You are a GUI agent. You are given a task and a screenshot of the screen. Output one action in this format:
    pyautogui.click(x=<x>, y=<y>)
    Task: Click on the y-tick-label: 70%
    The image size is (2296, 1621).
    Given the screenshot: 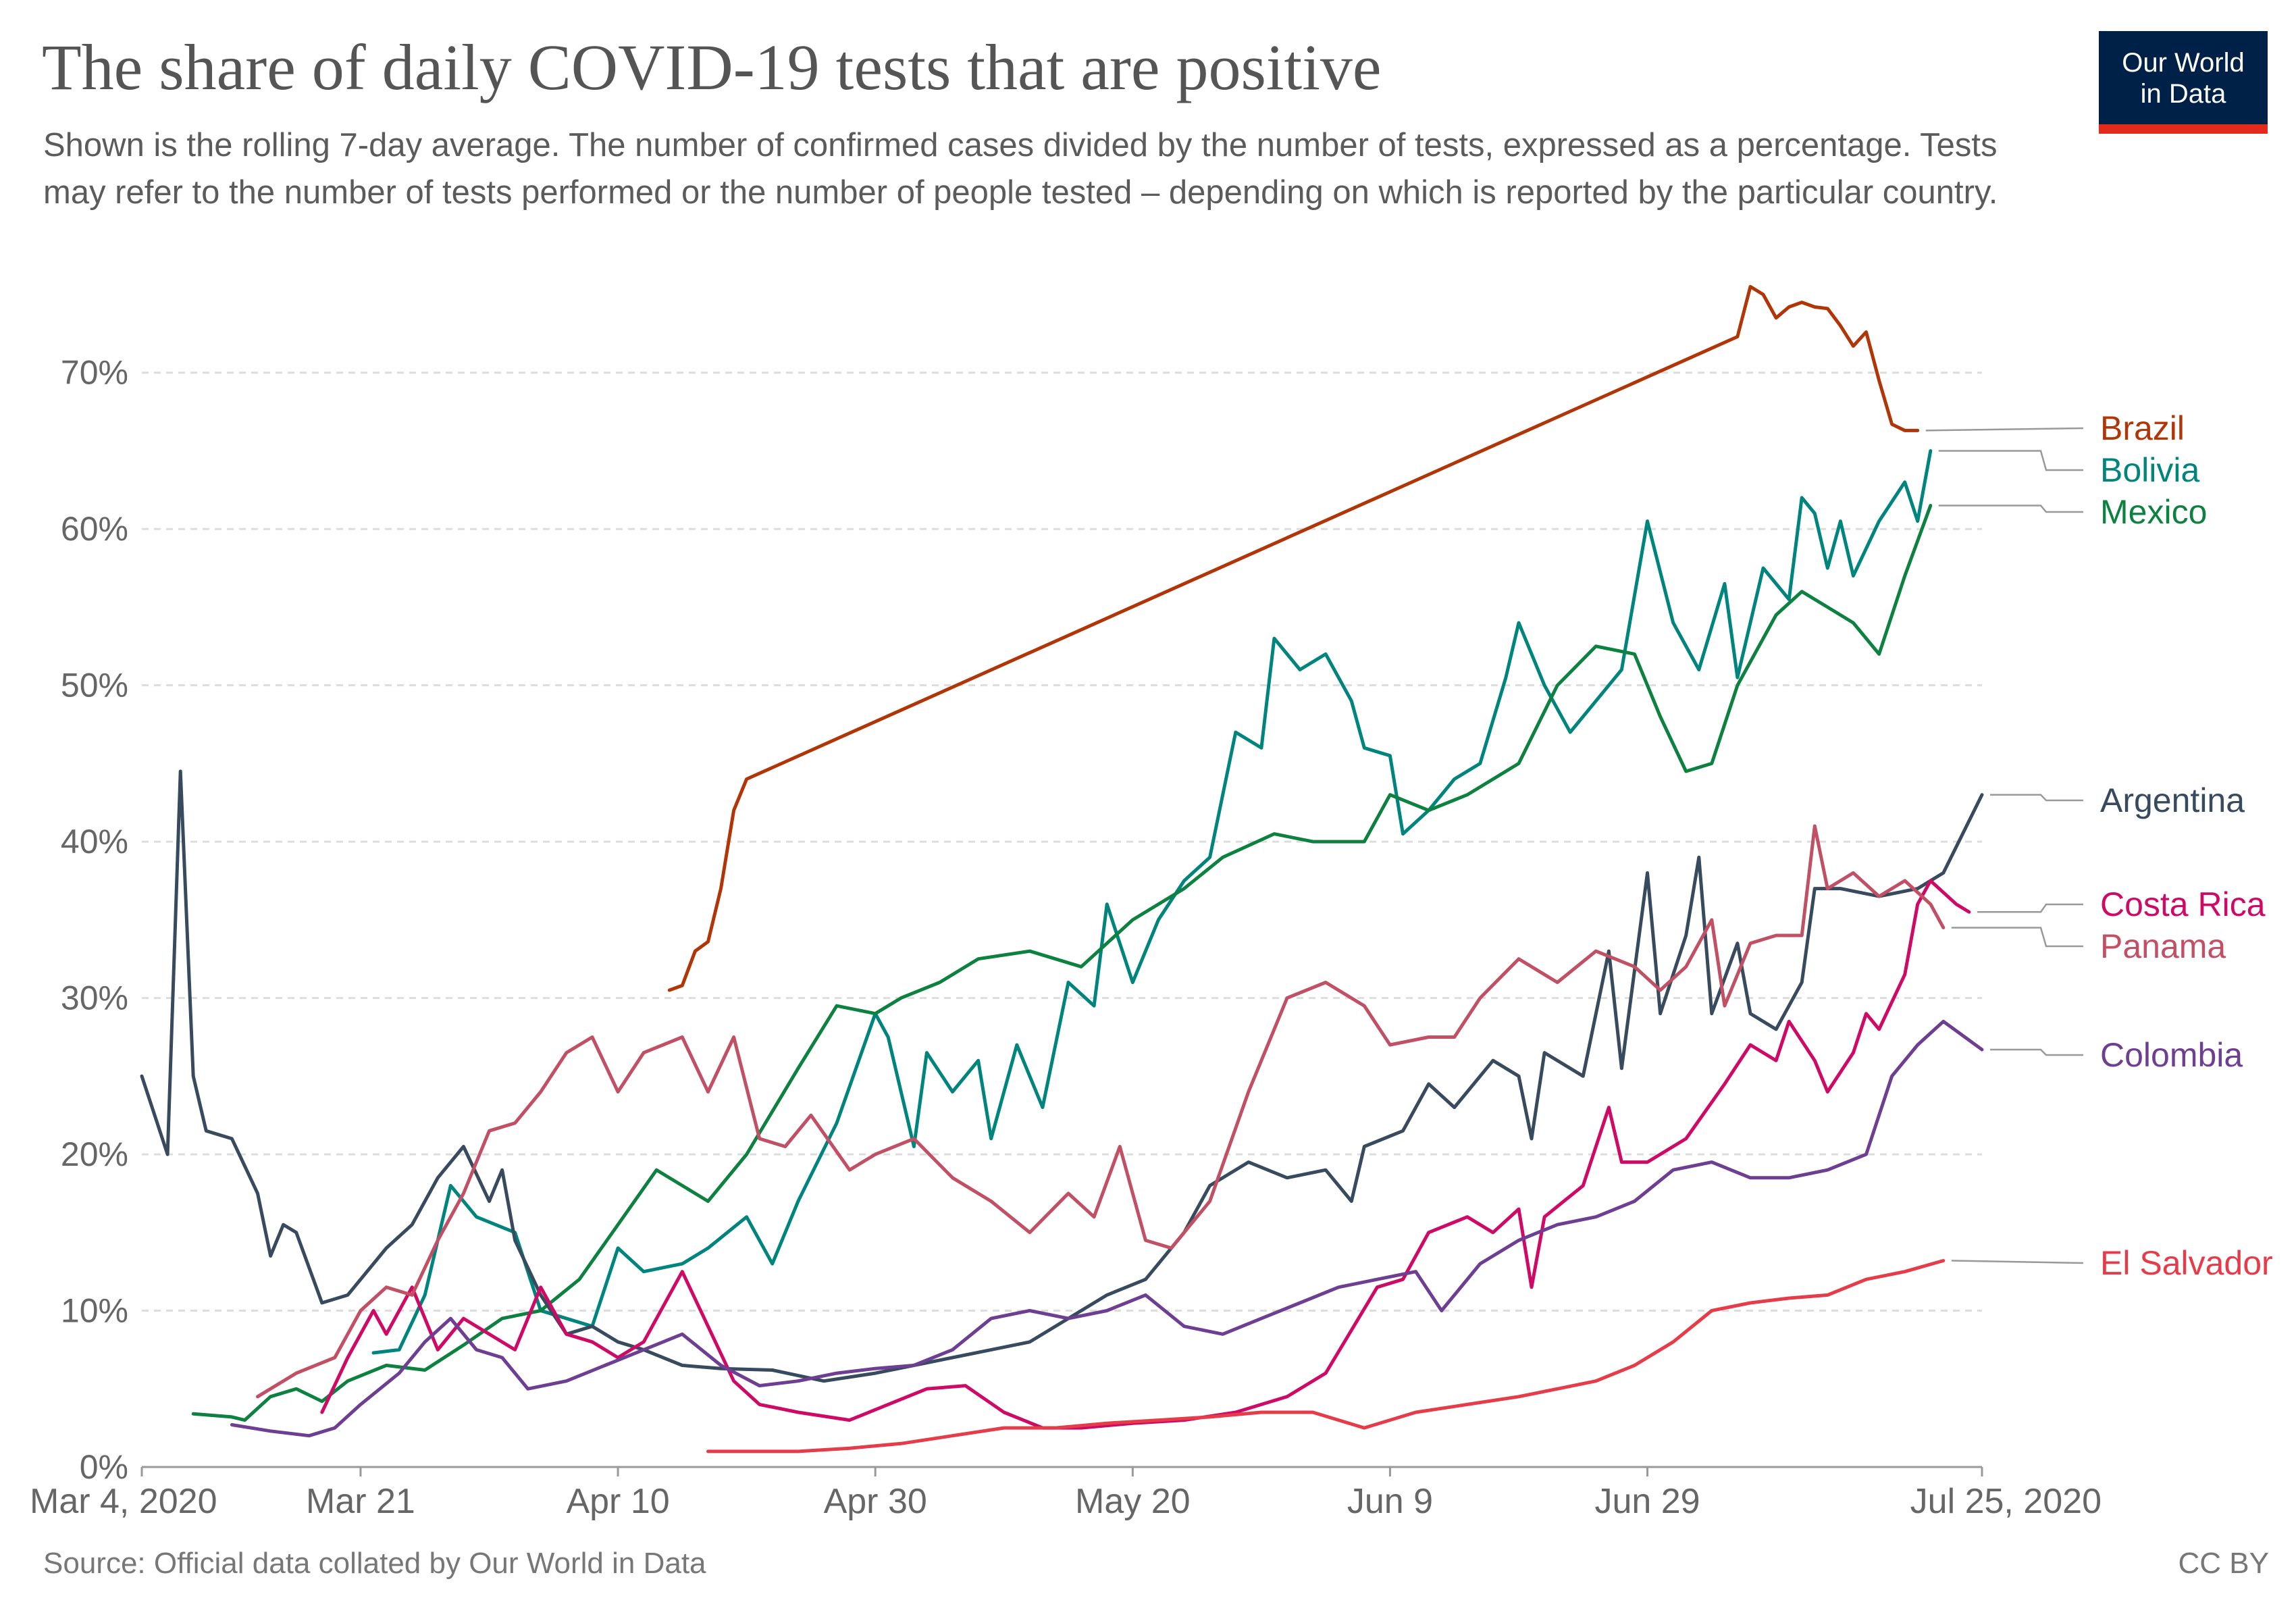 What is the action you would take?
    pyautogui.click(x=94, y=373)
    